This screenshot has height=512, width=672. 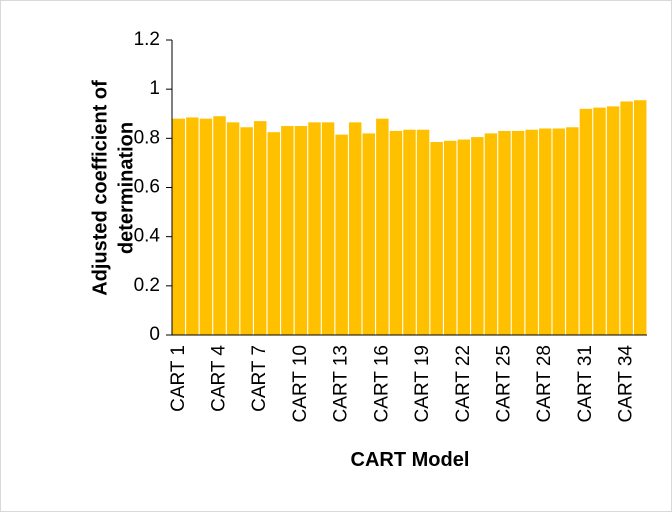 I want to click on x-tick-label: CART 31, so click(x=585, y=383).